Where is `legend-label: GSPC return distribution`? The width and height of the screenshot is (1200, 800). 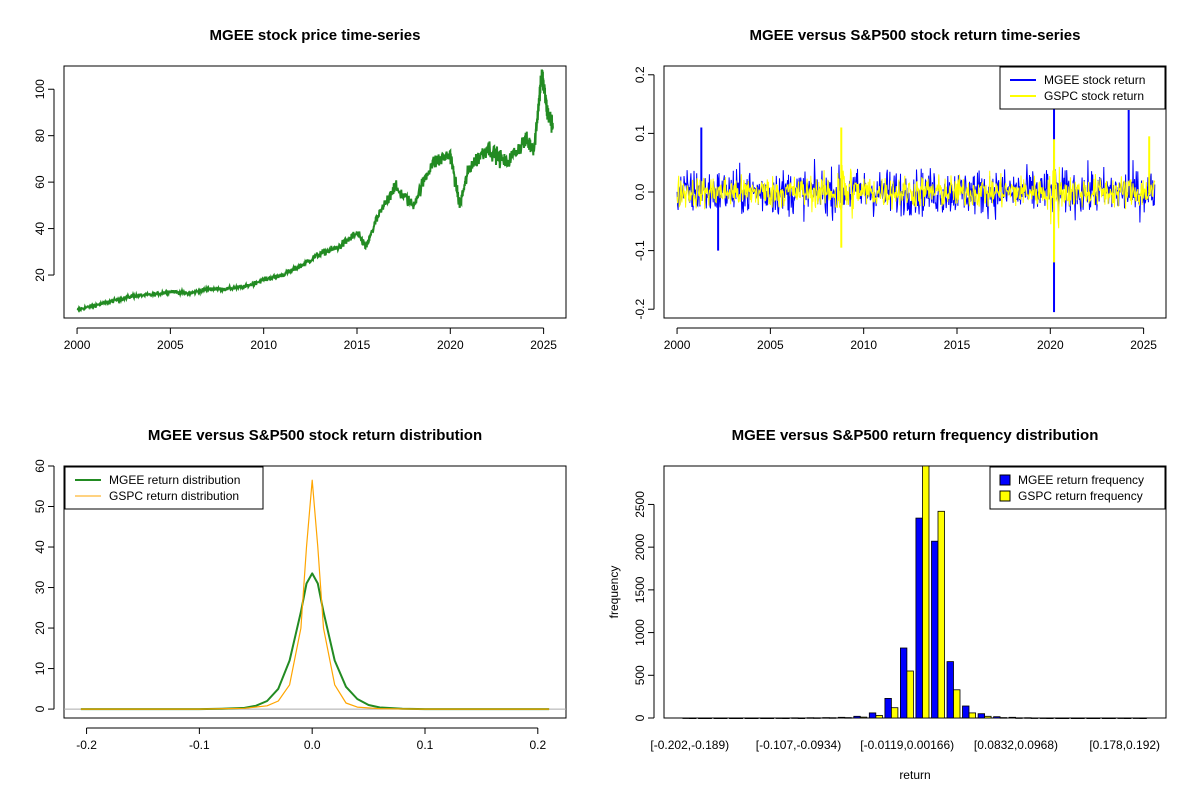
legend-label: GSPC return distribution is located at coordinates (174, 496).